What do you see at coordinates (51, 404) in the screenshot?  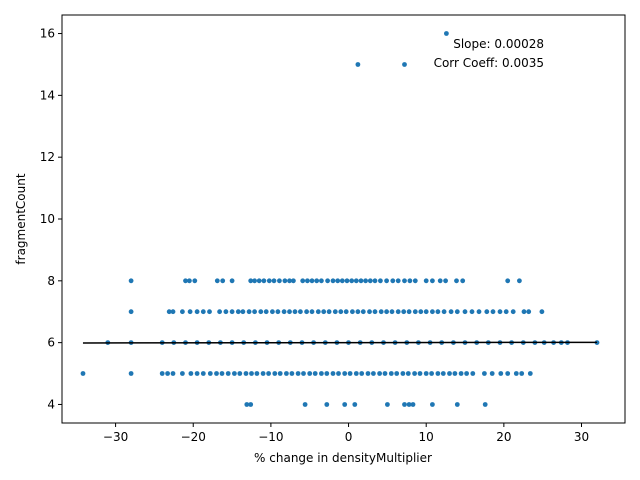 I see `y-tick-label: 4` at bounding box center [51, 404].